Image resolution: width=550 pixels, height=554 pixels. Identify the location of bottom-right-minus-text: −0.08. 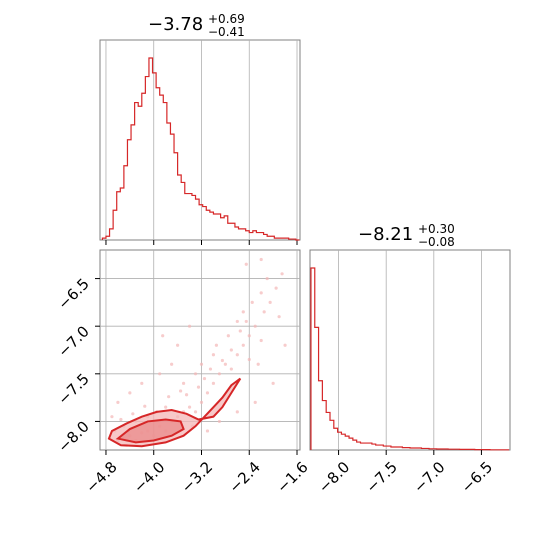
(436, 242).